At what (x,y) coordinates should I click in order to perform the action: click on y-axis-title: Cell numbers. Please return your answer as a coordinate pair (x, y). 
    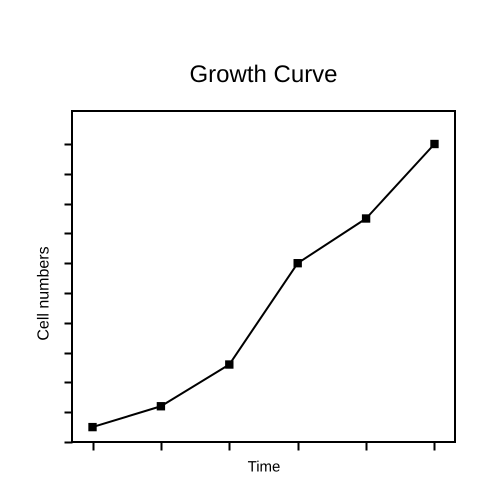
    Looking at the image, I should click on (44, 293).